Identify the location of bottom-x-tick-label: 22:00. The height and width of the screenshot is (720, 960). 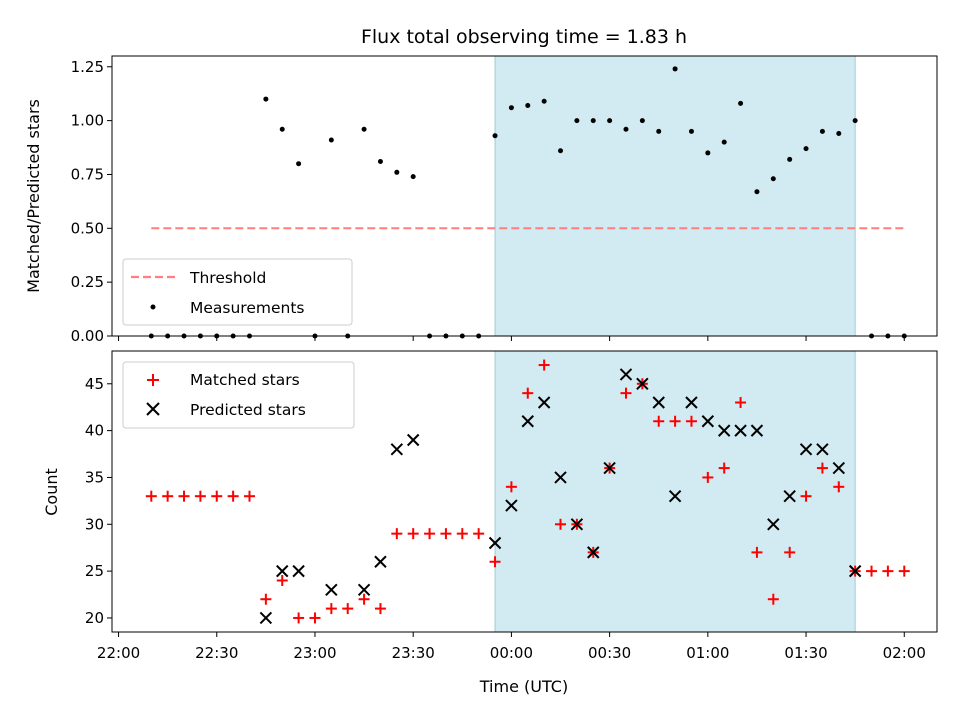
(118, 653).